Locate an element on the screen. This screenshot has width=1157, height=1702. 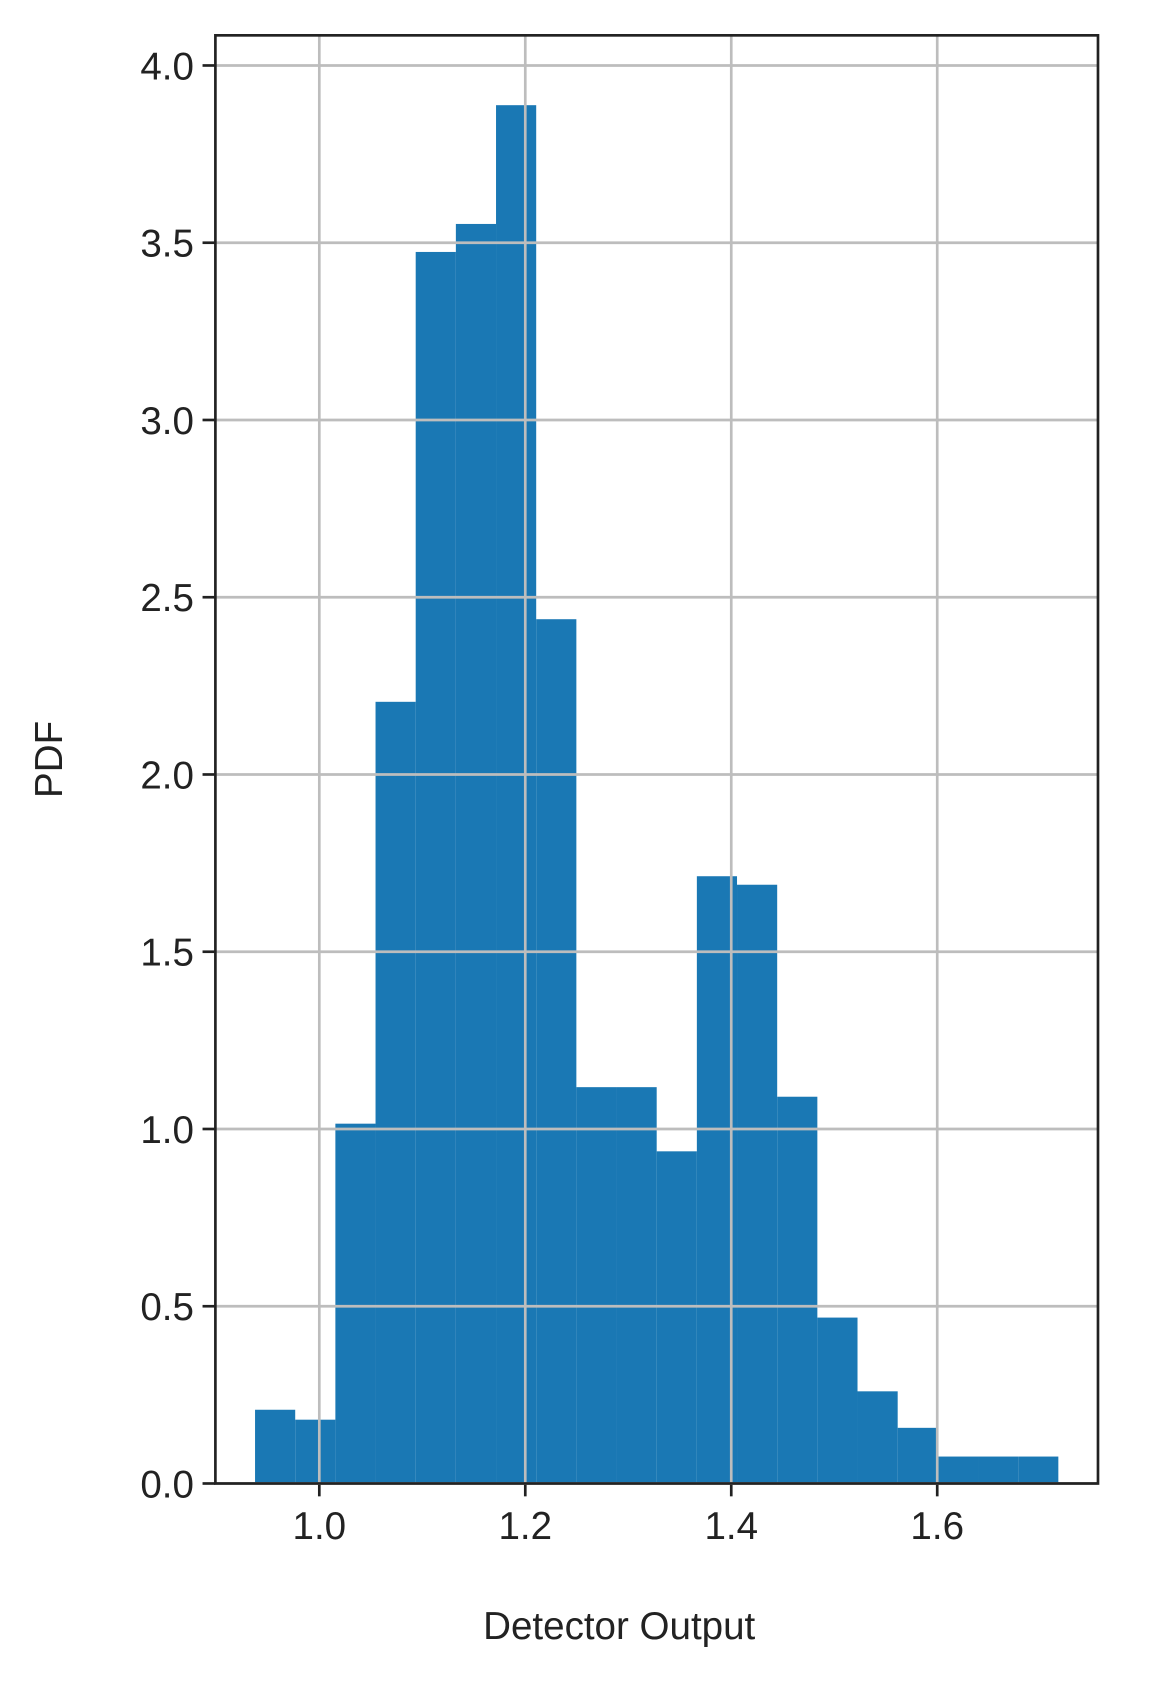
y-tick-label: 0.0 is located at coordinates (167, 1484).